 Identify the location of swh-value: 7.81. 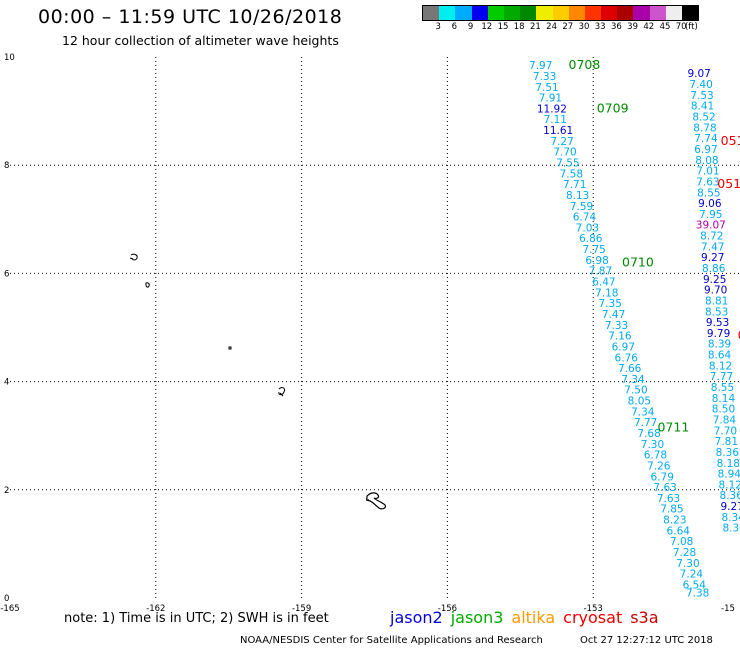
(726, 442).